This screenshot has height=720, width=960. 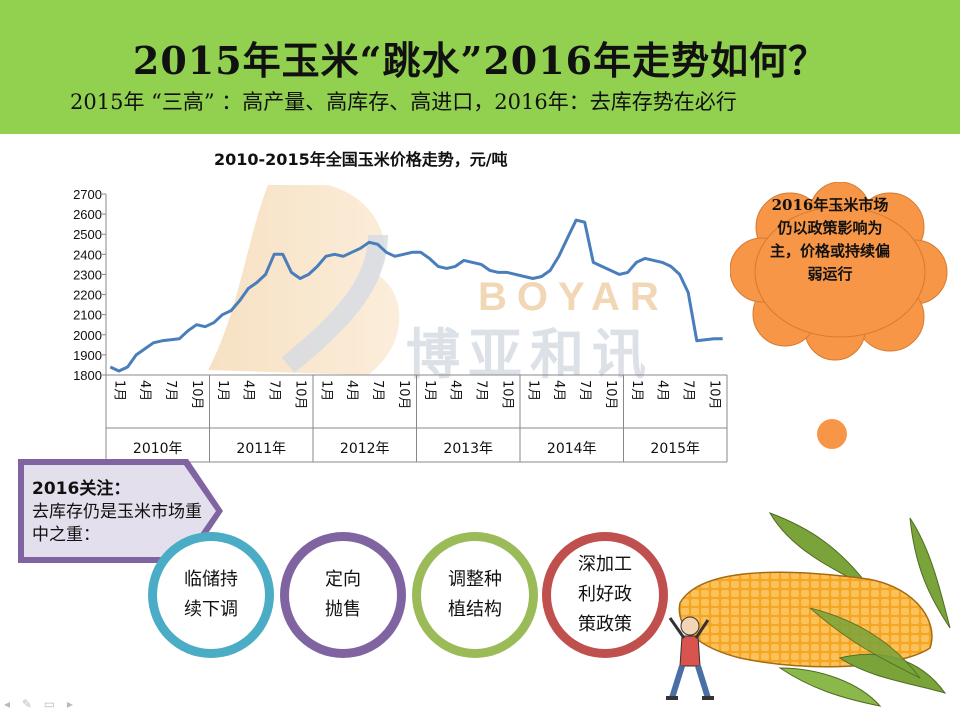 What do you see at coordinates (87, 254) in the screenshot?
I see `y-tick-label: 2400` at bounding box center [87, 254].